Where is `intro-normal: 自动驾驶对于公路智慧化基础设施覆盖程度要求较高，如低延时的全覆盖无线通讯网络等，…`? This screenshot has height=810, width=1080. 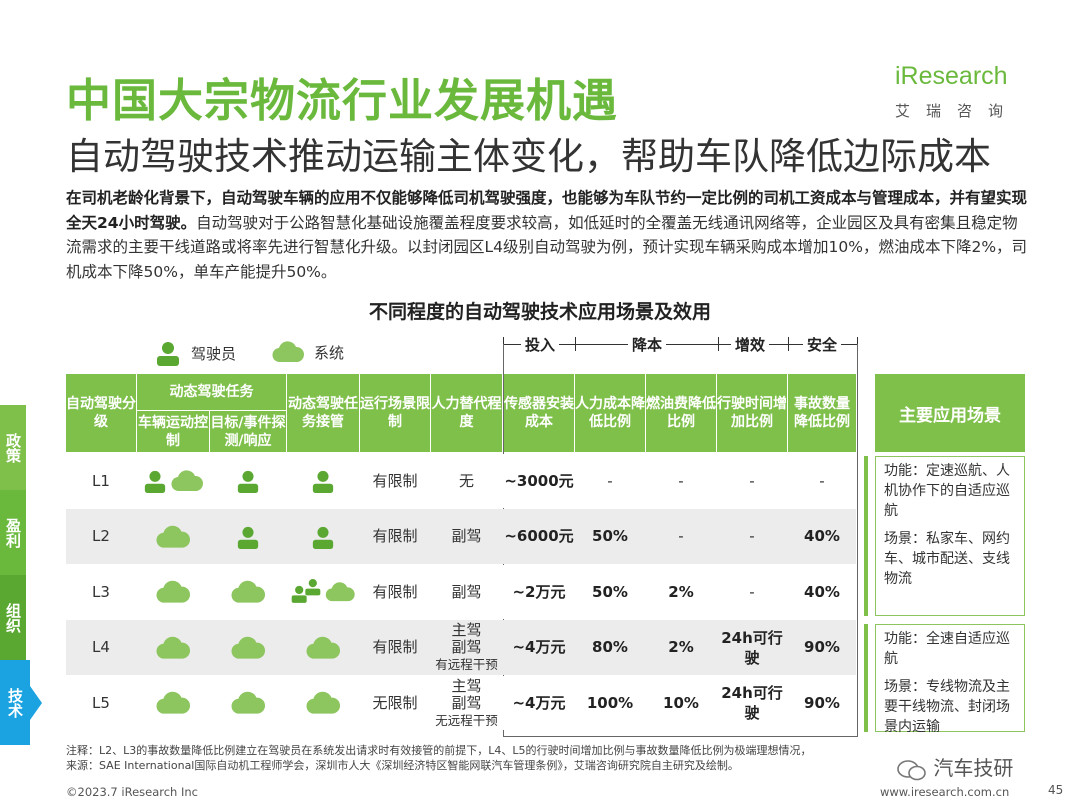
intro-normal: 自动驾驶对于公路智慧化基础设施覆盖程度要求较高，如低延时的全覆盖无线通讯网络等，… is located at coordinates (547, 247).